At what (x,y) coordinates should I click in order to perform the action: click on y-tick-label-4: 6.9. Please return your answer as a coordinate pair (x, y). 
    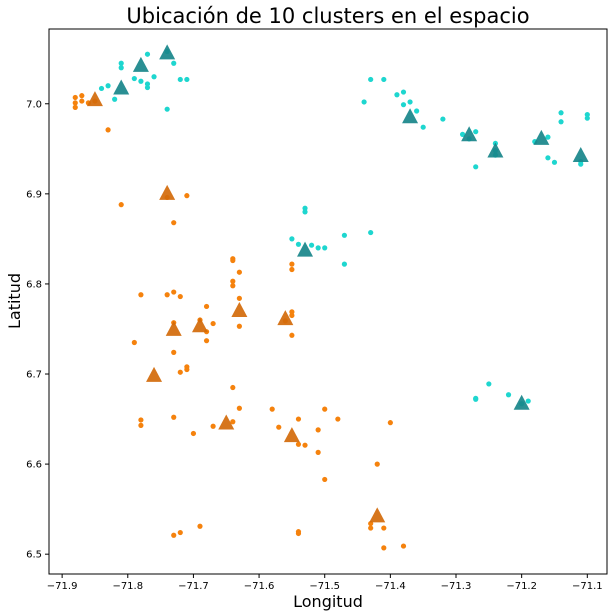
    Looking at the image, I should click on (34, 194).